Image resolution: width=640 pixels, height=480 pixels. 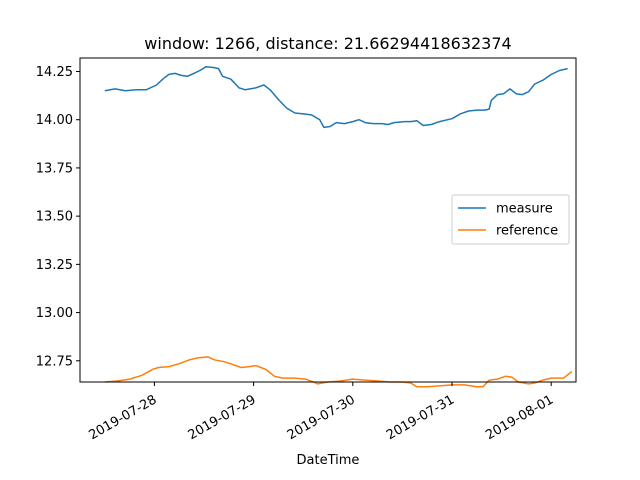 What do you see at coordinates (54, 265) in the screenshot?
I see `y-tick-label: 13.25` at bounding box center [54, 265].